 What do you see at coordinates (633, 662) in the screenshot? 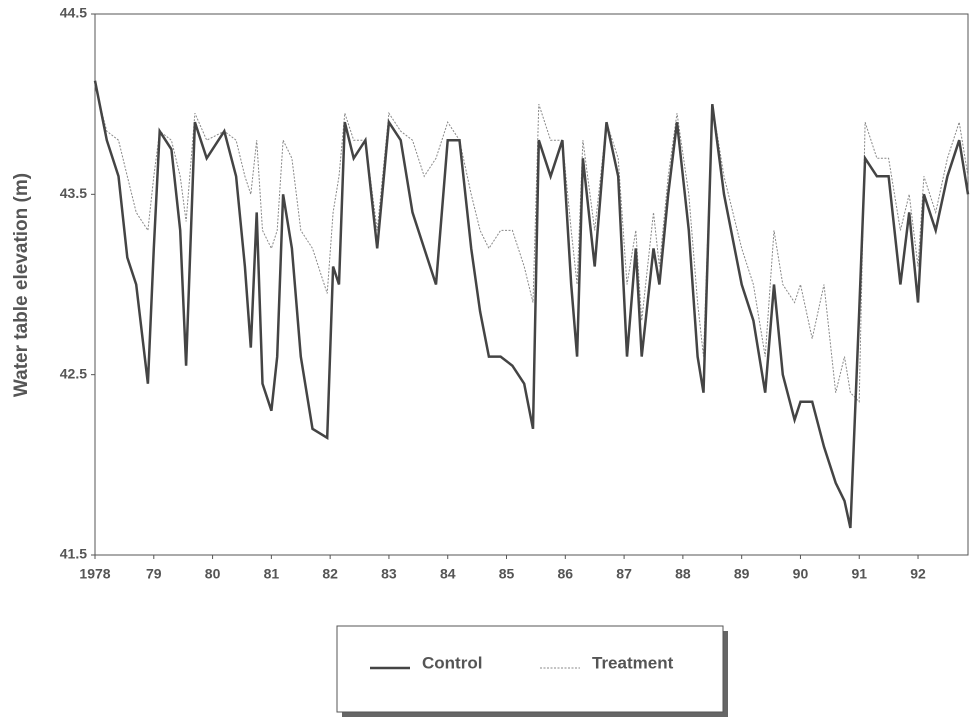
I see `legend-label: Treatment` at bounding box center [633, 662].